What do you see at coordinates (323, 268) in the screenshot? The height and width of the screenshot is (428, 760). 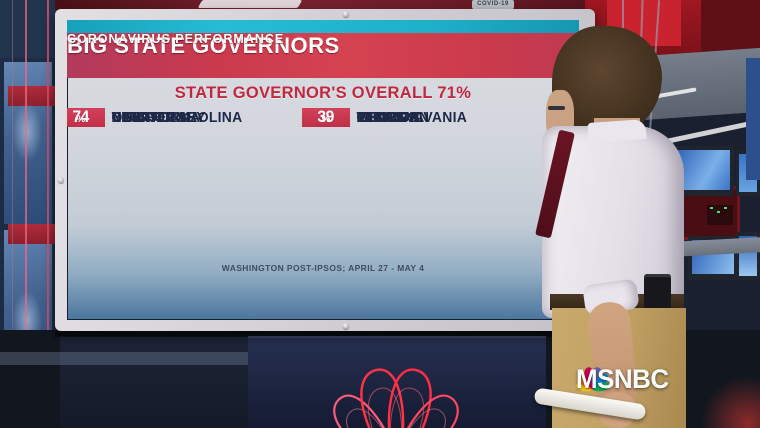 I see `source-attribution: WASHINGTON POST-IPSOS; APRIL 27 - MAY 4` at bounding box center [323, 268].